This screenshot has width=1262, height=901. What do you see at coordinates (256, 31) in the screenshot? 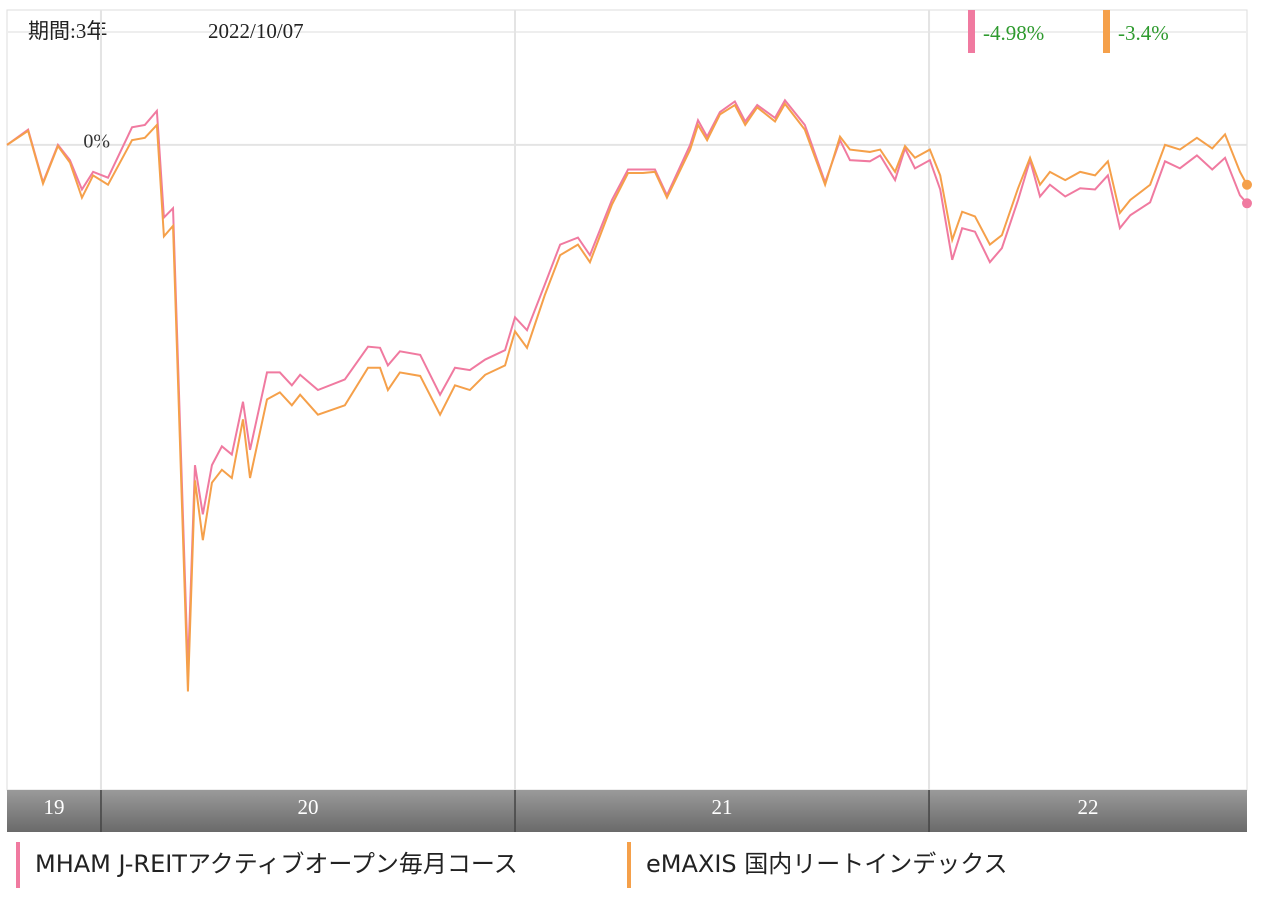
I see `date-label: 2022/10/07` at bounding box center [256, 31].